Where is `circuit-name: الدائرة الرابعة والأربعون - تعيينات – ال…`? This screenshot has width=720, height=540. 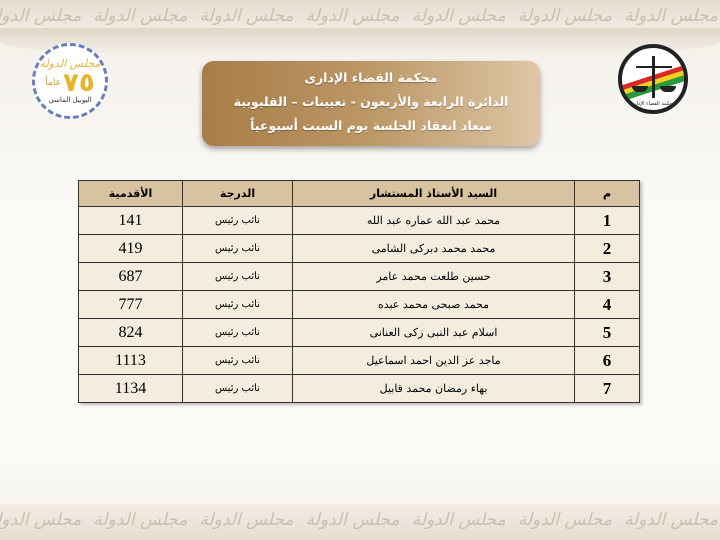
circuit-name: الدائرة الرابعة والأربعون - تعيينات – ال… is located at coordinates (371, 101).